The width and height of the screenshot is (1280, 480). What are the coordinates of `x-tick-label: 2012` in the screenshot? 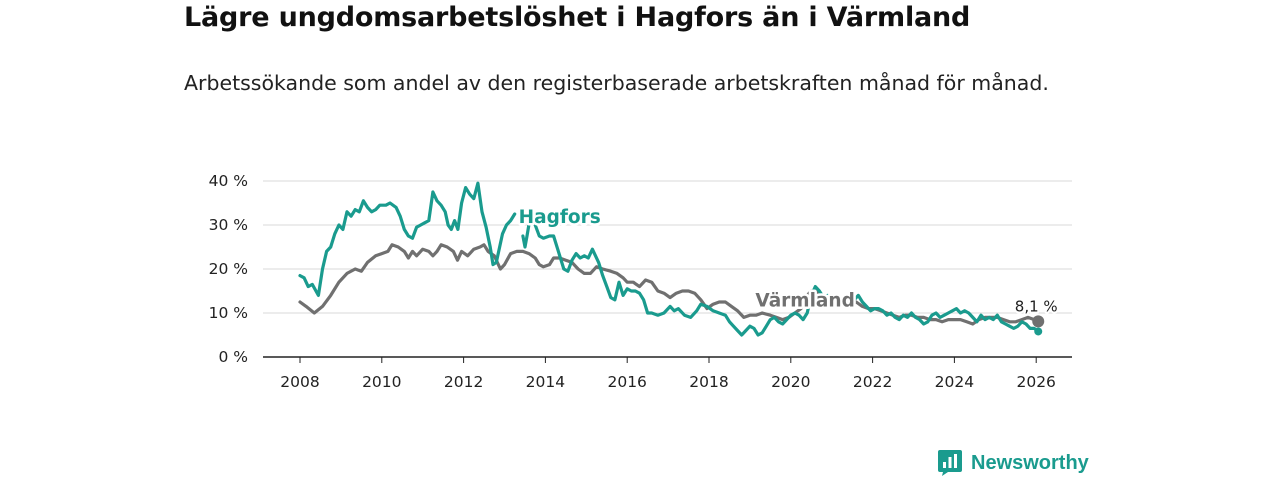 It's located at (463, 382).